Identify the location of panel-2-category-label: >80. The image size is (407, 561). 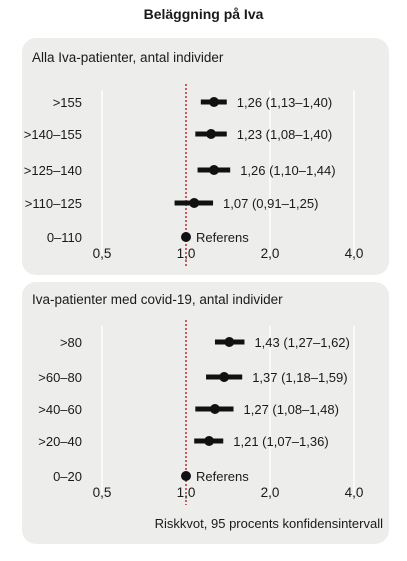
(71, 342).